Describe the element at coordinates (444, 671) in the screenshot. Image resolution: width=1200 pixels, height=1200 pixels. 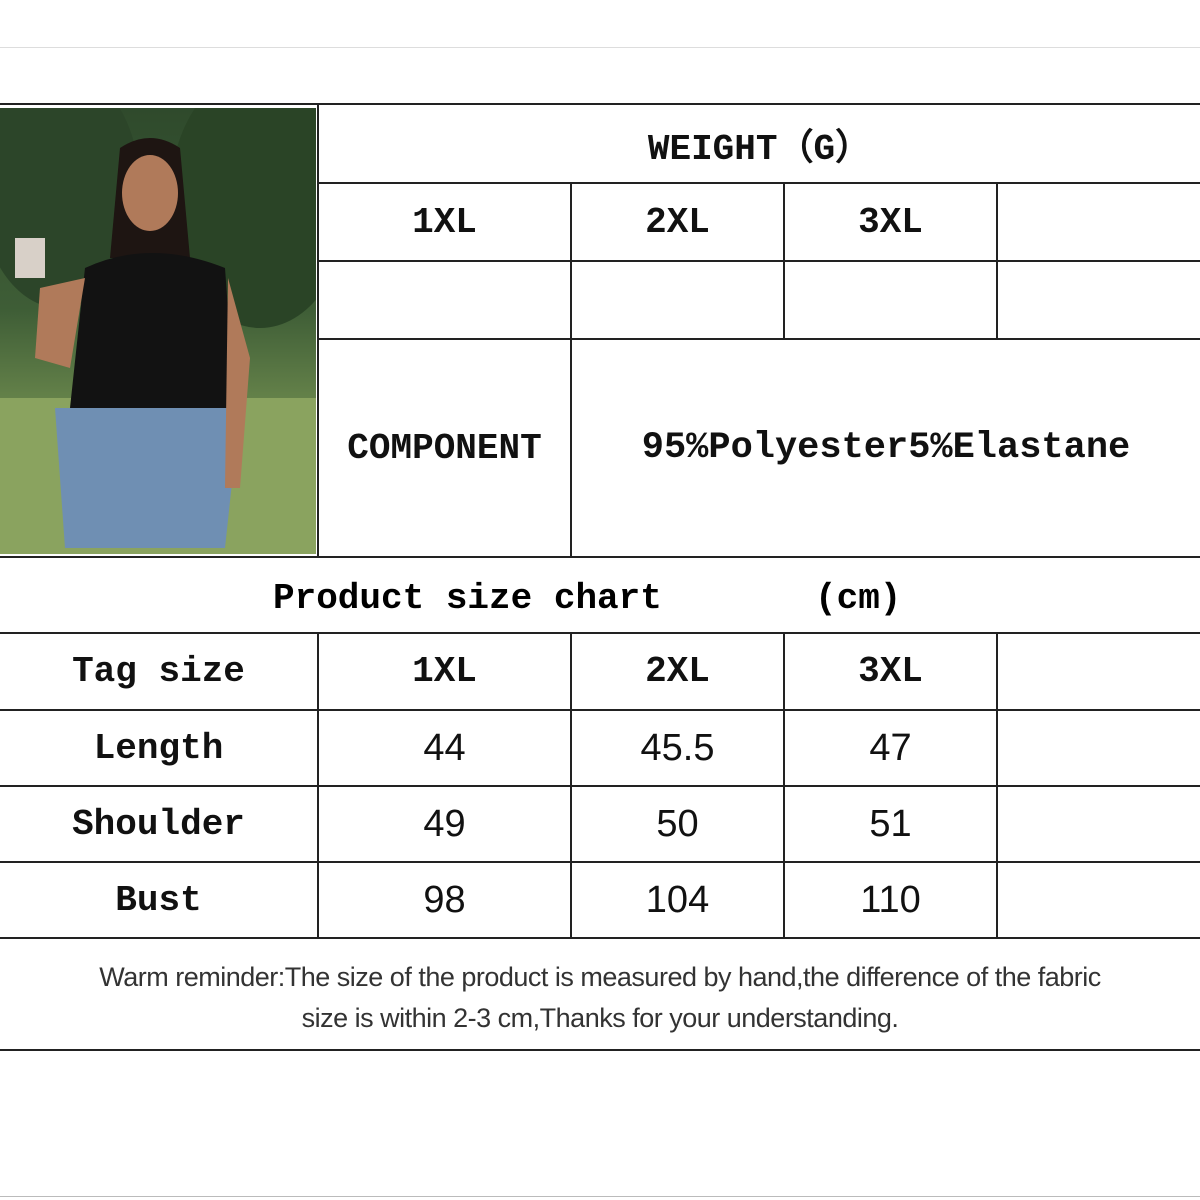
I see `size-header-1xl: 1XL` at that location.